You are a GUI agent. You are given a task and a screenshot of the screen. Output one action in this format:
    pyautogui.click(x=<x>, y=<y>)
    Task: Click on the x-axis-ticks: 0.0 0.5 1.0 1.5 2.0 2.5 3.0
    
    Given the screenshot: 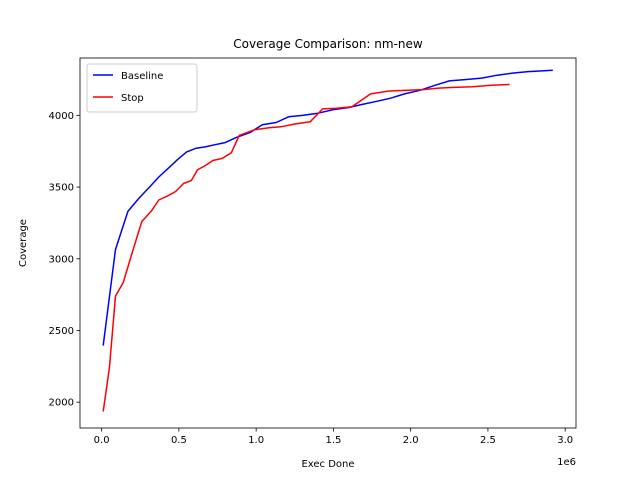 What is the action you would take?
    pyautogui.click(x=333, y=437)
    